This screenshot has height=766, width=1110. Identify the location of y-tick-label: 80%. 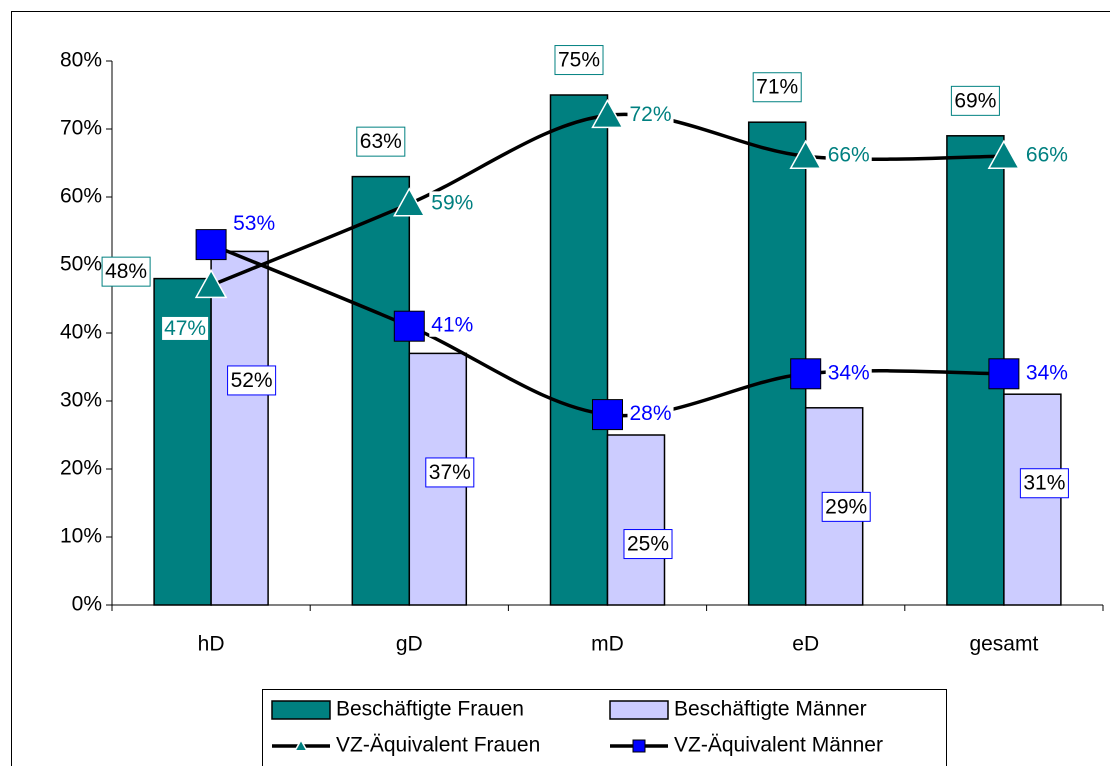
(81, 60).